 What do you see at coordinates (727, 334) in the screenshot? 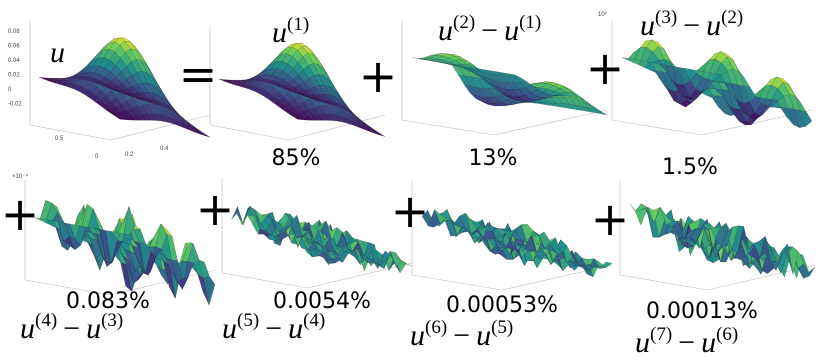
I see `sup2: (6)` at bounding box center [727, 334].